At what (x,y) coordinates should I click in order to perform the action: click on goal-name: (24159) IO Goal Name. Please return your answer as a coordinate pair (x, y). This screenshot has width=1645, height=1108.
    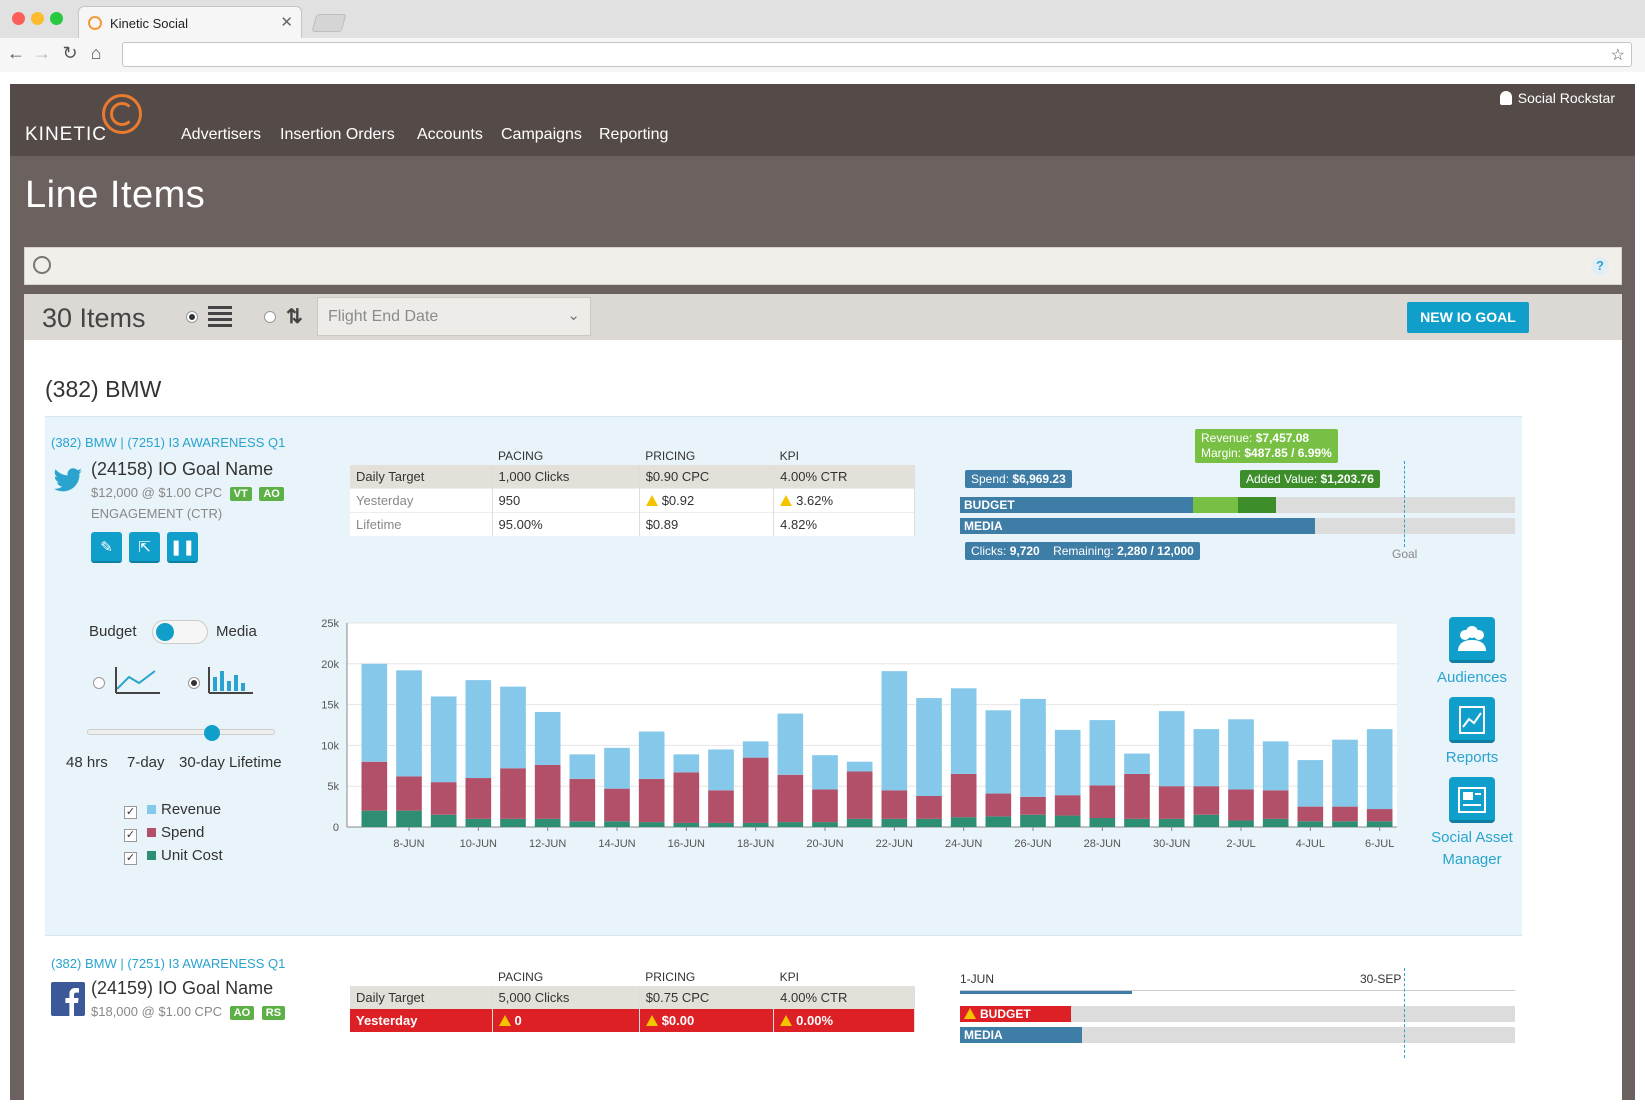
    Looking at the image, I should click on (182, 988).